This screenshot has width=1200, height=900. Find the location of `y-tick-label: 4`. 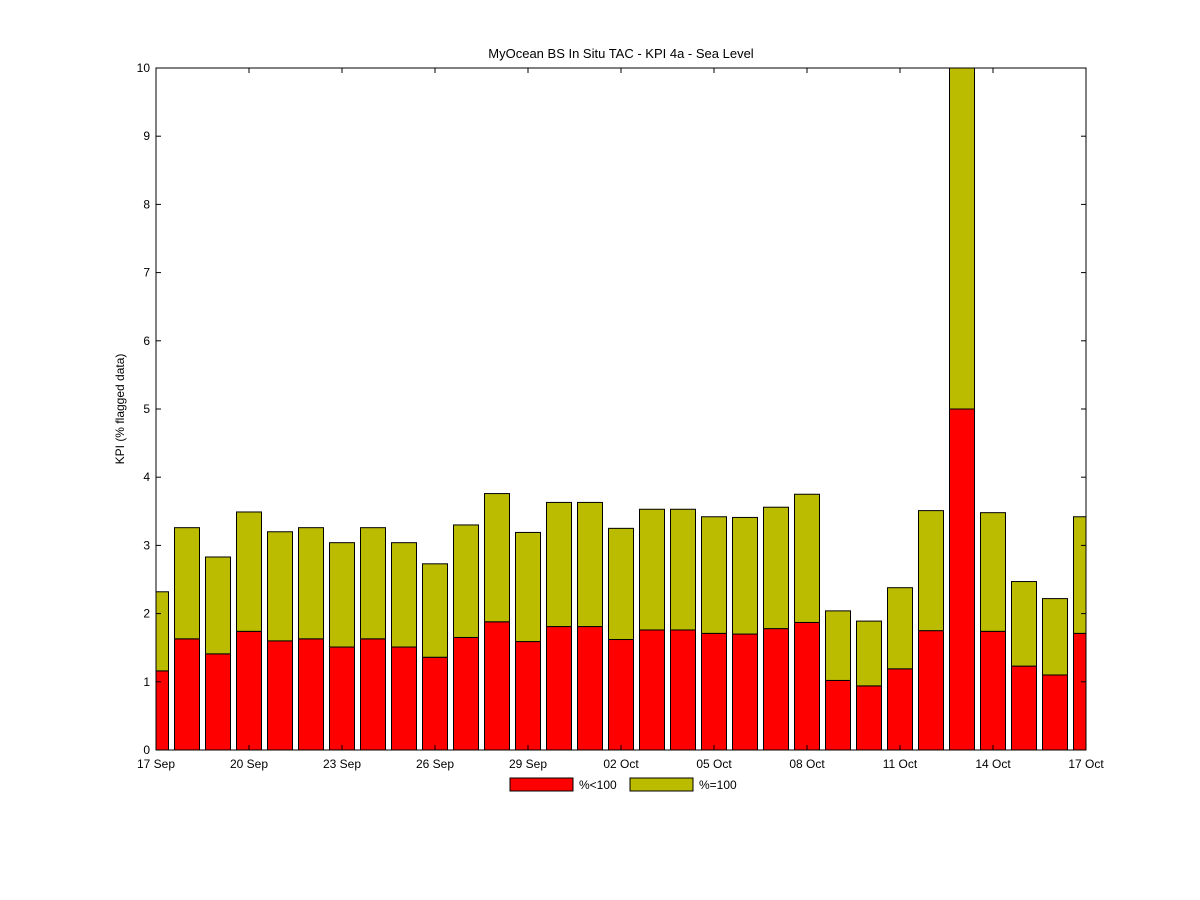

y-tick-label: 4 is located at coordinates (146, 477).